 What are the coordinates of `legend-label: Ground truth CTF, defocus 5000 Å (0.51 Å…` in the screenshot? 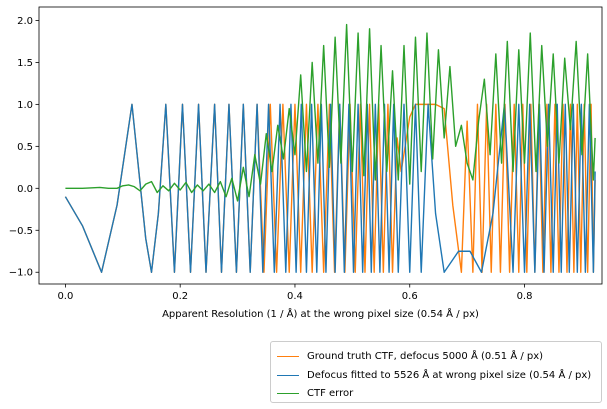 It's located at (425, 356).